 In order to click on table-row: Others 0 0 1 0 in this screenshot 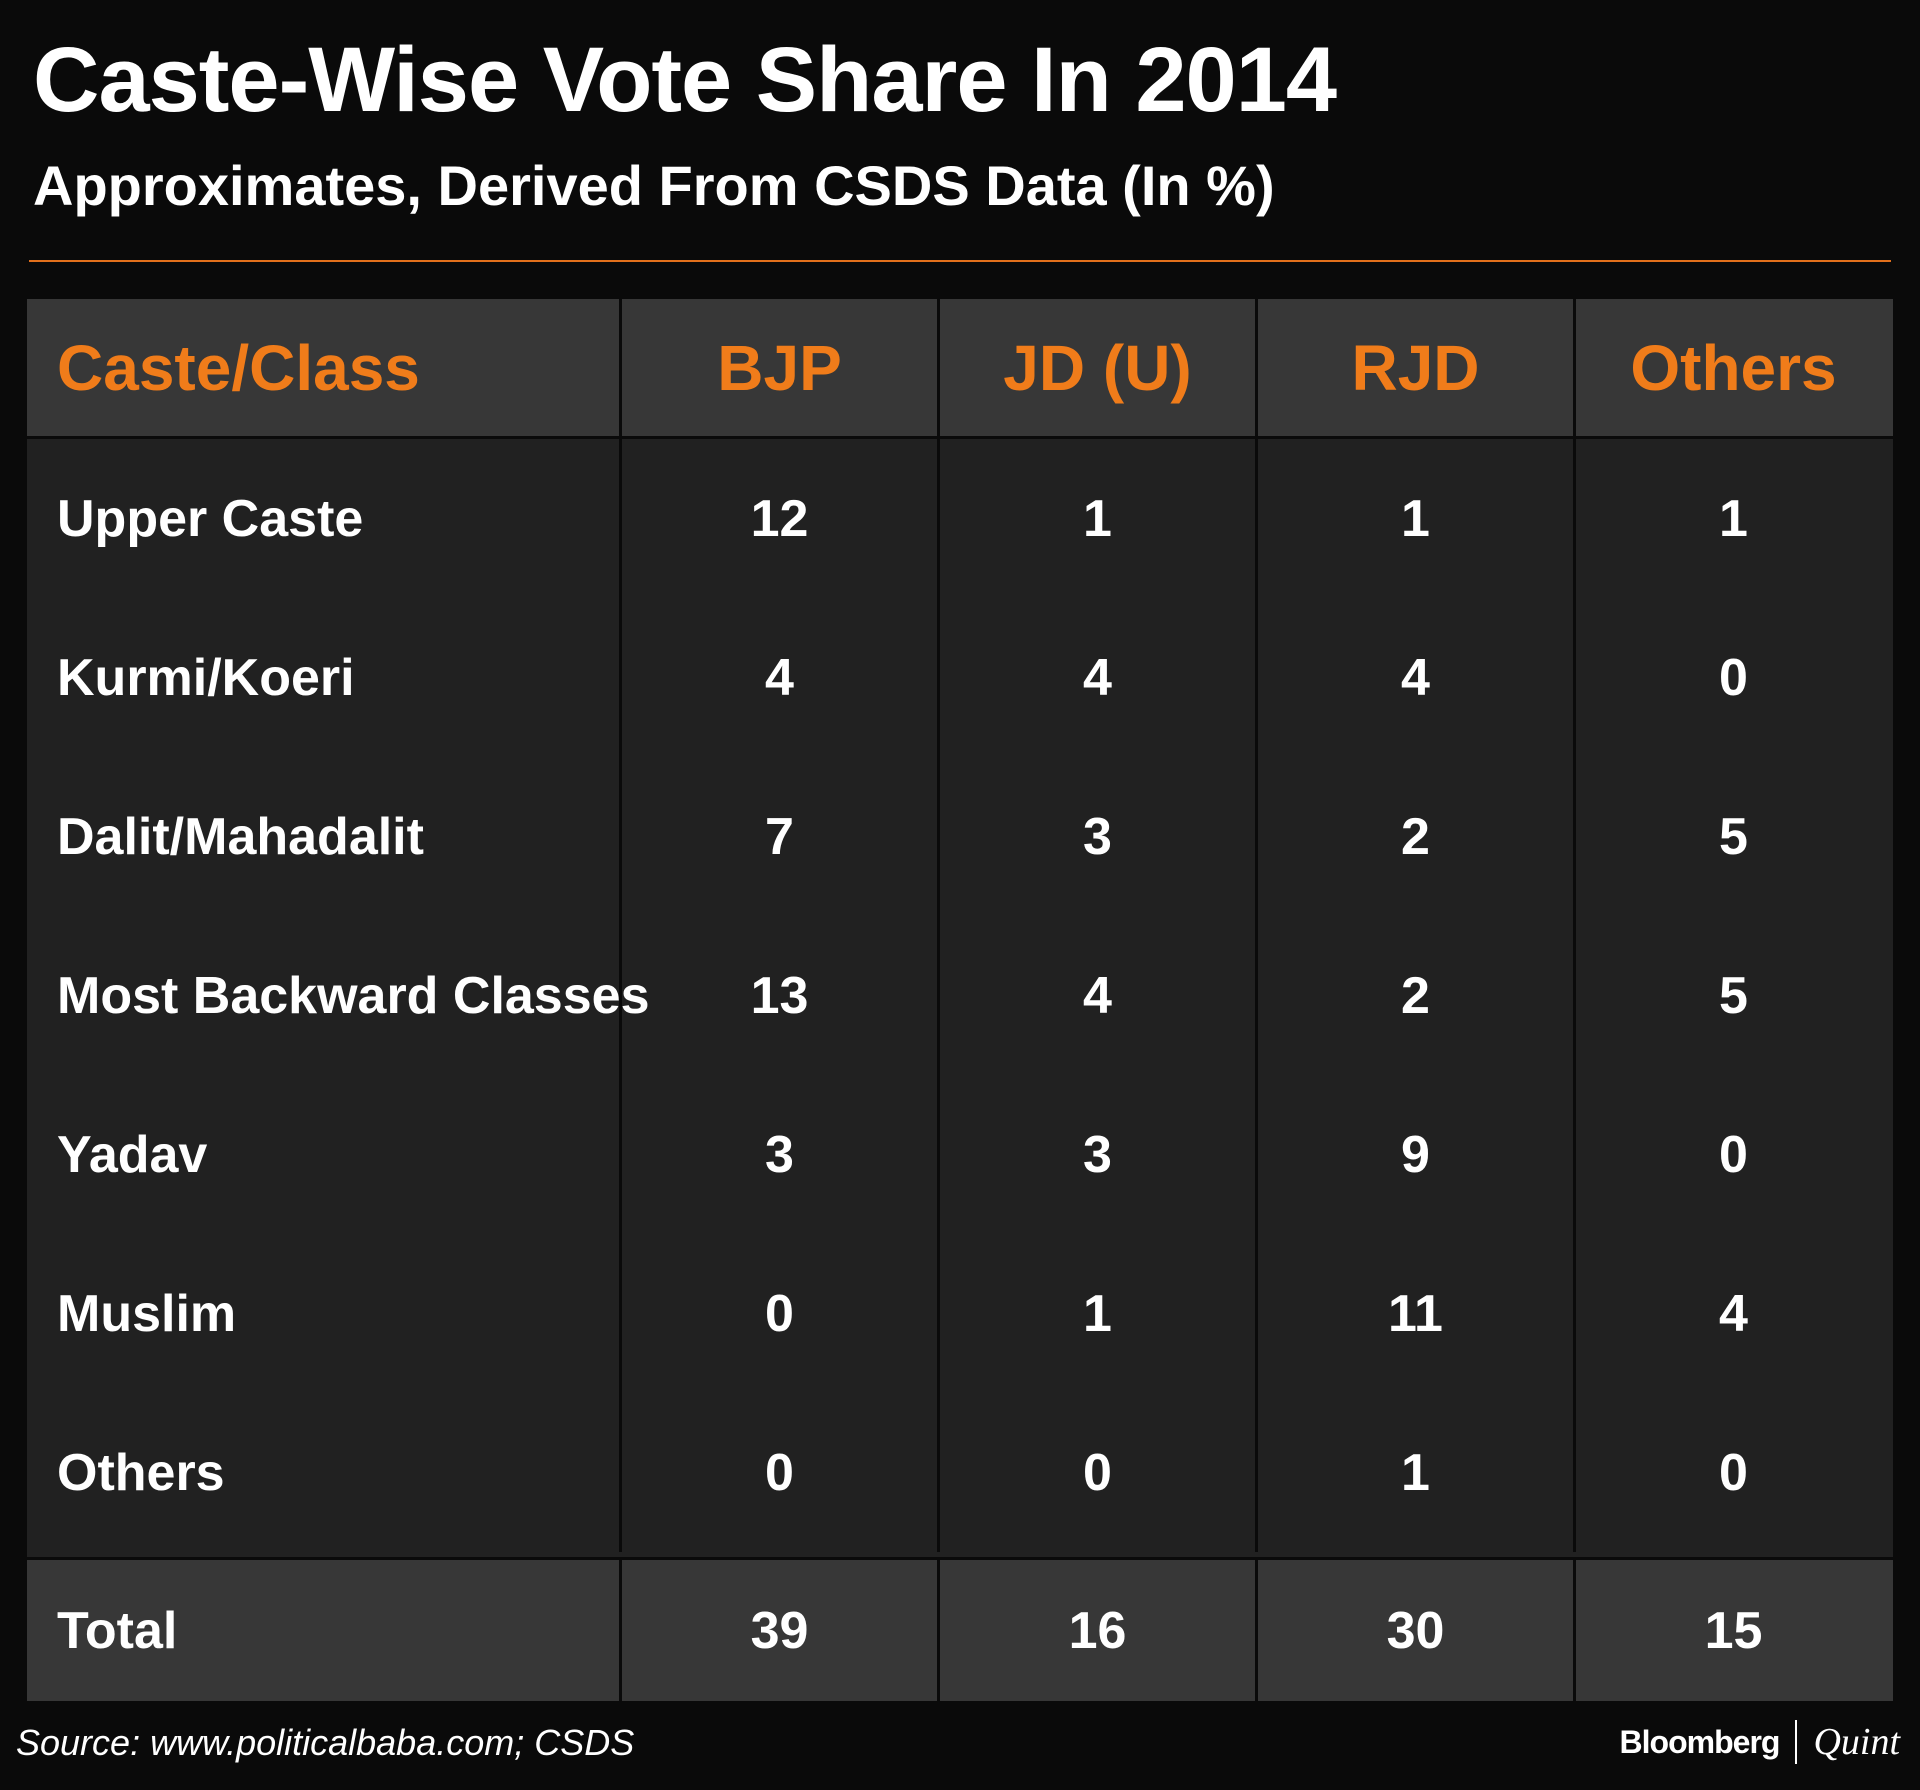, I will do `click(960, 1472)`.